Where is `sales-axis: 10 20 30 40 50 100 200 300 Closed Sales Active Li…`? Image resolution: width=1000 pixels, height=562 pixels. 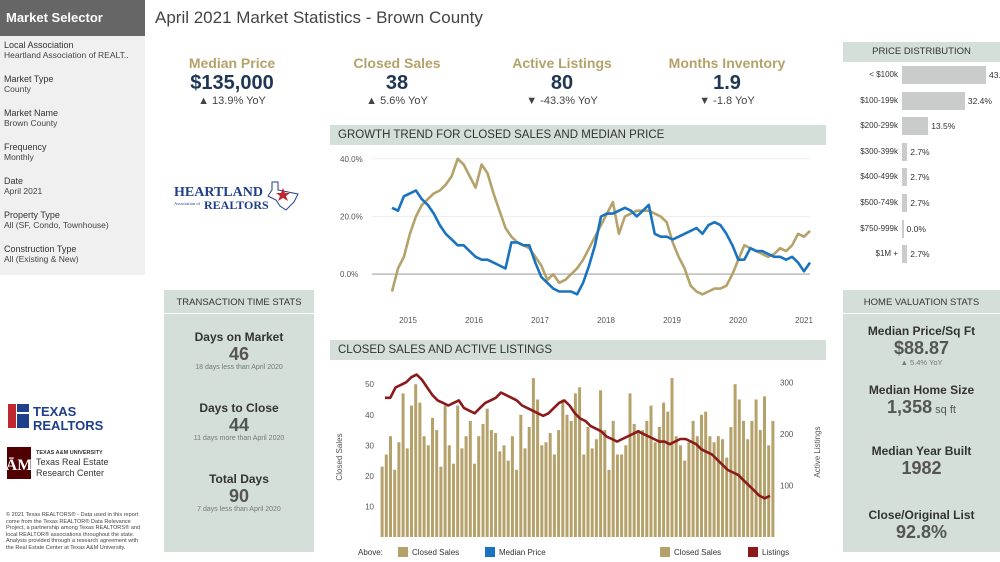 sales-axis: 10 20 30 40 50 100 200 300 Closed Sales Active Li… is located at coordinates (578, 444).